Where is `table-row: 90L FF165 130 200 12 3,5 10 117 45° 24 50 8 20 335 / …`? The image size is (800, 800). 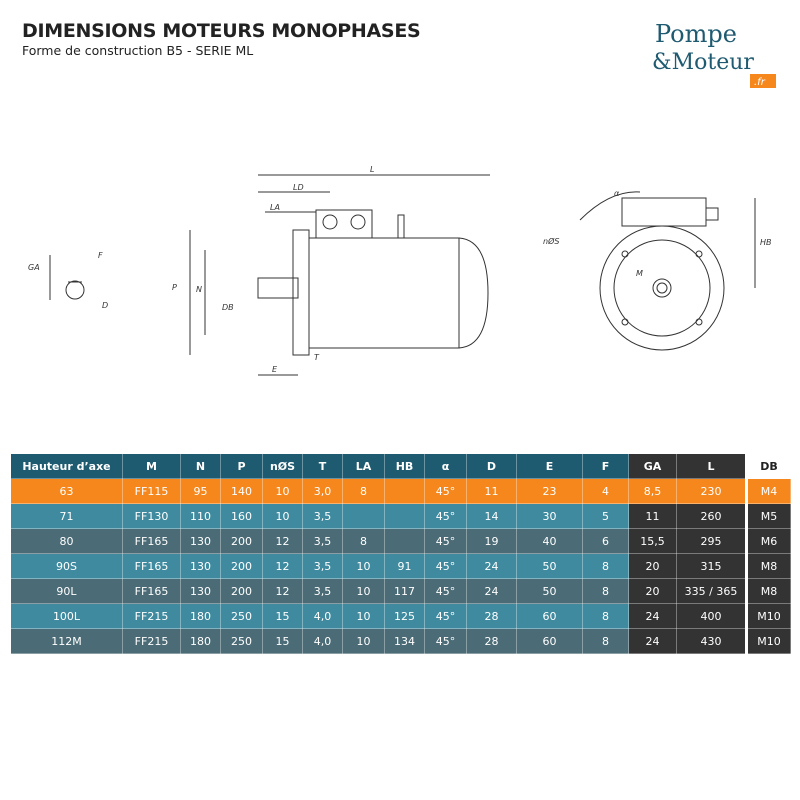 table-row: 90L FF165 130 200 12 3,5 10 117 45° 24 50 8 20 335 / … is located at coordinates (400, 591).